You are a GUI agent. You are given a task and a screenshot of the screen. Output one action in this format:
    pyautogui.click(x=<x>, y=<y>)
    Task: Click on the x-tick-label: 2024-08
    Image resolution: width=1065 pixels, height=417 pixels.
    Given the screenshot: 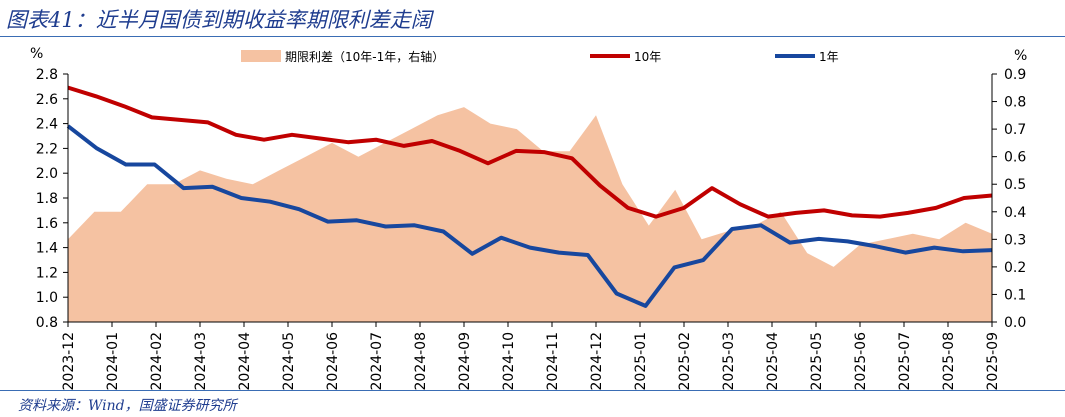 What is the action you would take?
    pyautogui.click(x=421, y=361)
    